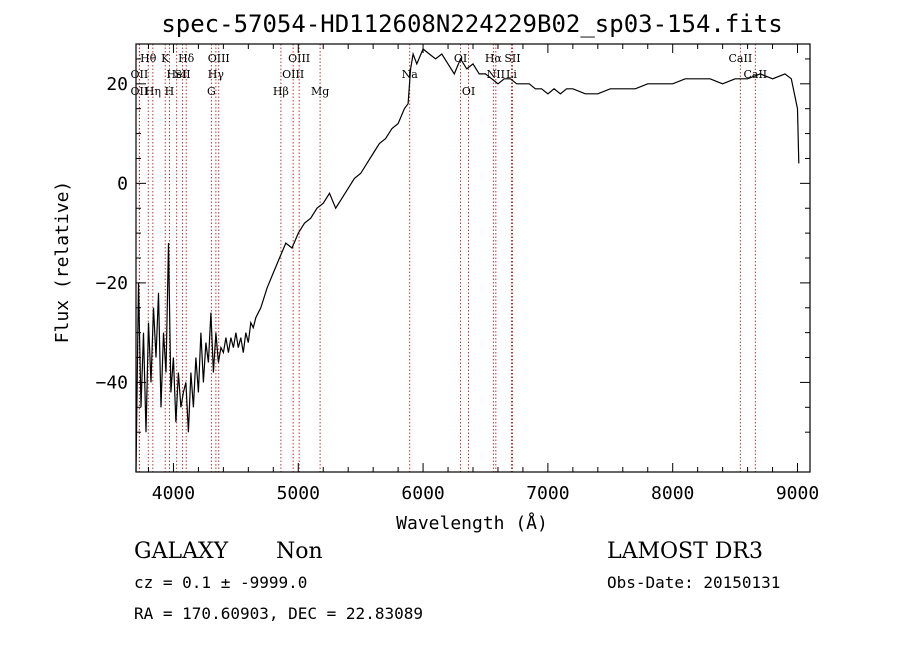 This screenshot has height=649, width=900. What do you see at coordinates (468, 91) in the screenshot?
I see `line-marker-label: OI` at bounding box center [468, 91].